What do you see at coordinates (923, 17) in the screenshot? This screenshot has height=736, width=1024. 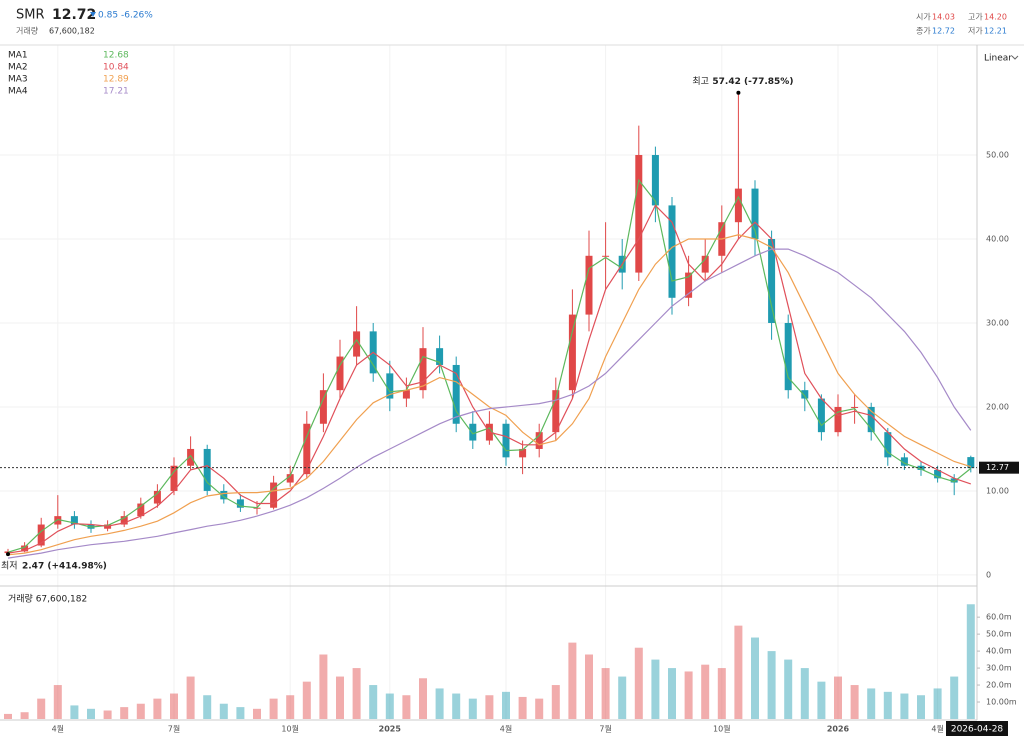 I see `ohlc-label: 시가` at bounding box center [923, 17].